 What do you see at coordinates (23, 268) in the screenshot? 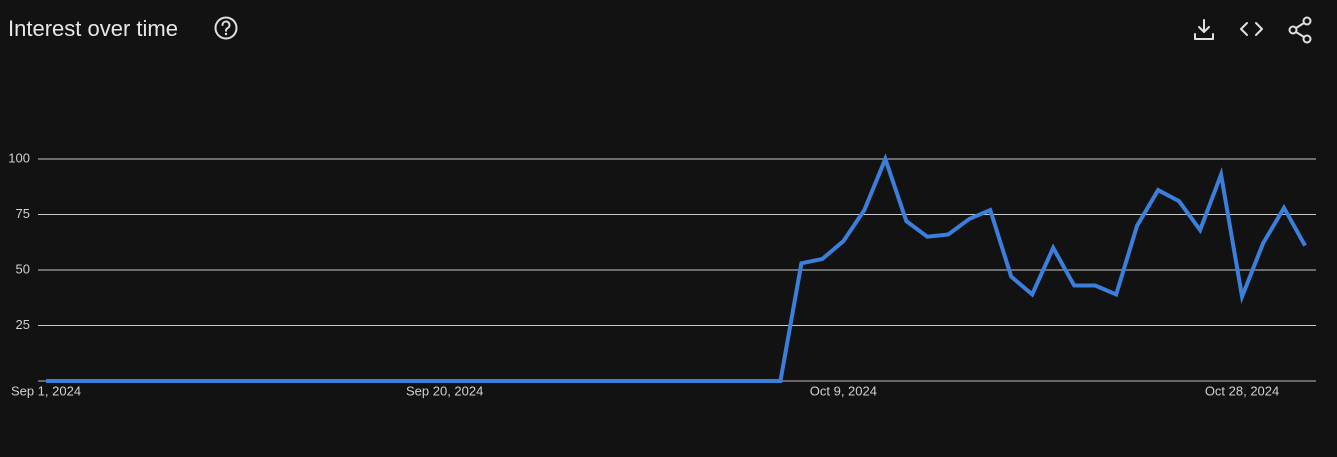
I see `y-tick-label: 50` at bounding box center [23, 268].